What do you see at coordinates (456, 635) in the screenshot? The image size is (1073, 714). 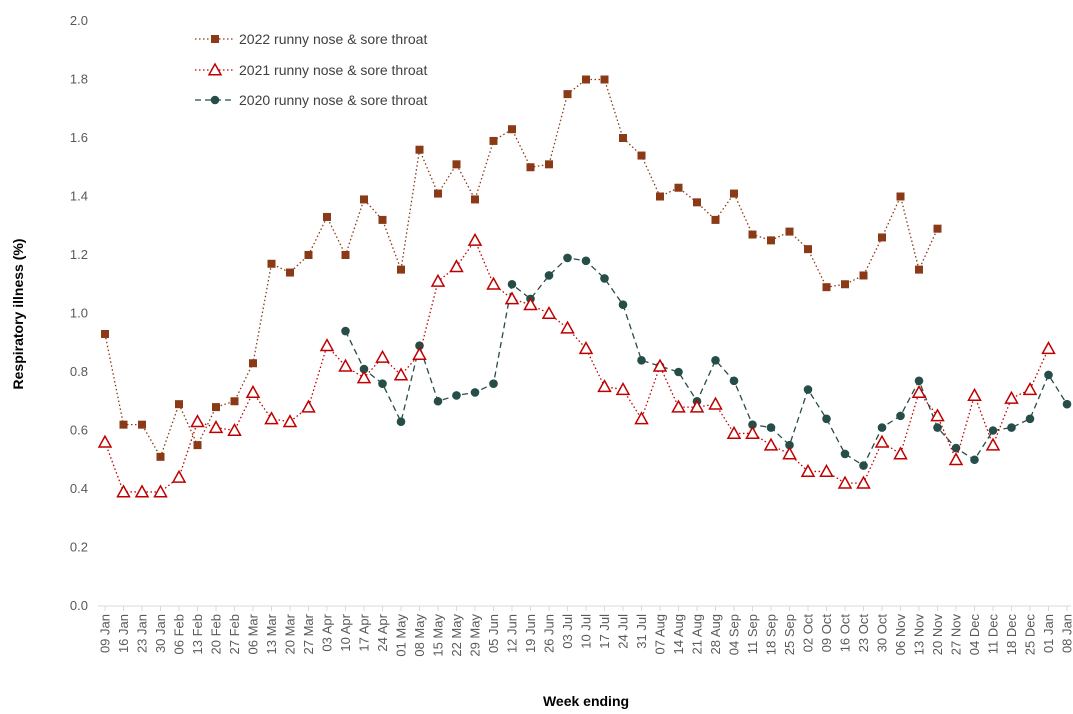 I see `x-tick-label: 22 May` at bounding box center [456, 635].